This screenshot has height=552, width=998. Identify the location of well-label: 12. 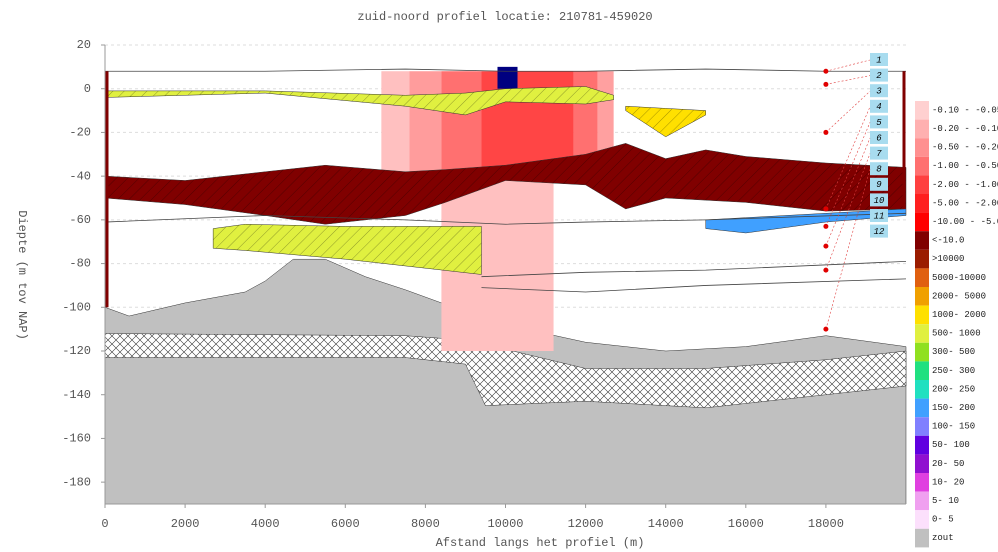
(879, 232).